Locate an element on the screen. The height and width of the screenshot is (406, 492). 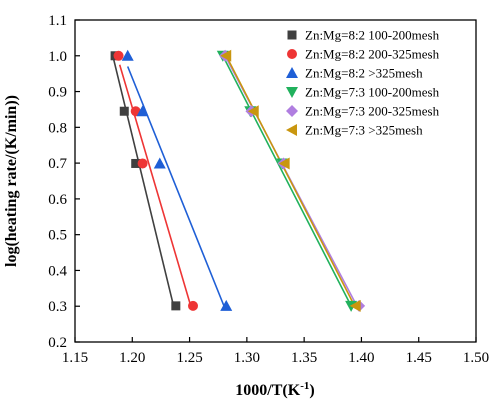
x-tick-label: 1.15 is located at coordinates (75, 358).